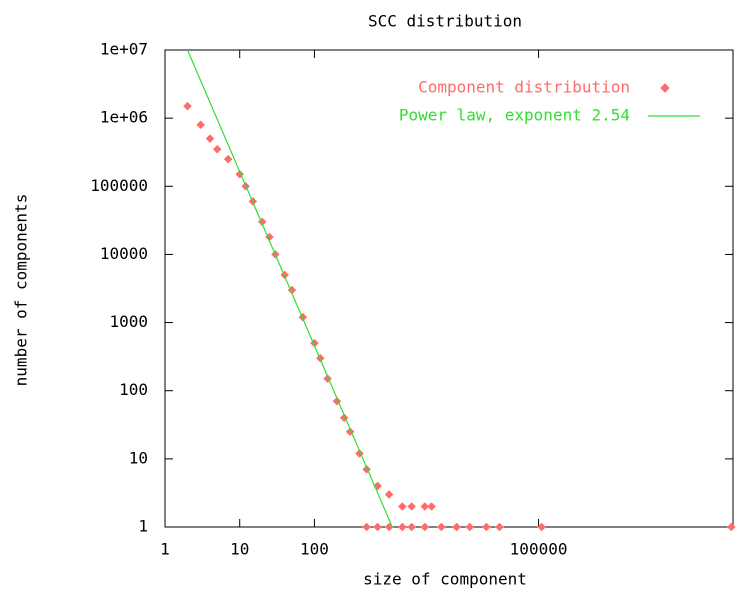 Image resolution: width=749 pixels, height=599 pixels. I want to click on legend-label: Component distribution, so click(524, 87).